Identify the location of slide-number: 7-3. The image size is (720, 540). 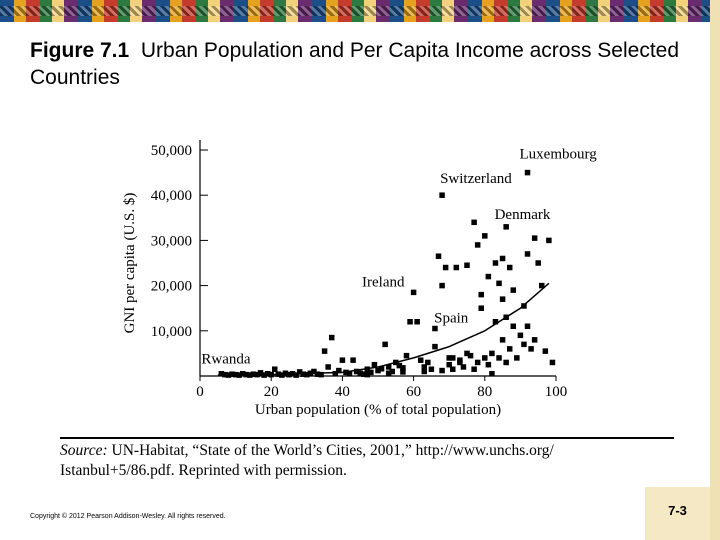
(677, 510).